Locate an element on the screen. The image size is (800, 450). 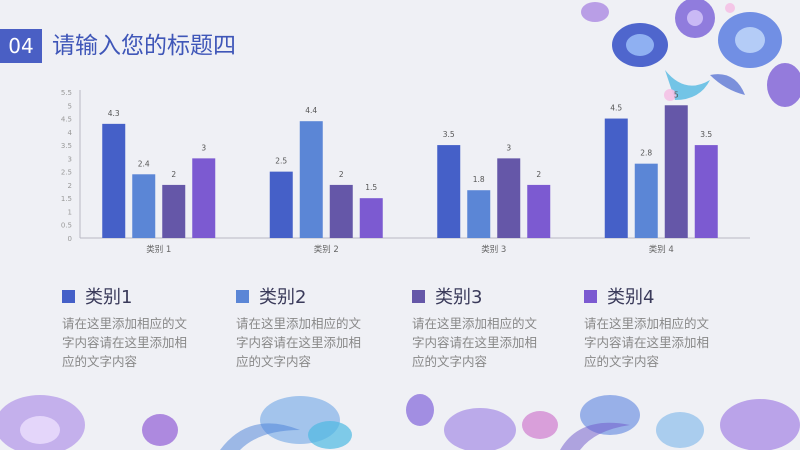
legend-item-2: 类别2 请在这里添加相应的文字内容请在这里添加相应的文字内容 is located at coordinates (316, 326).